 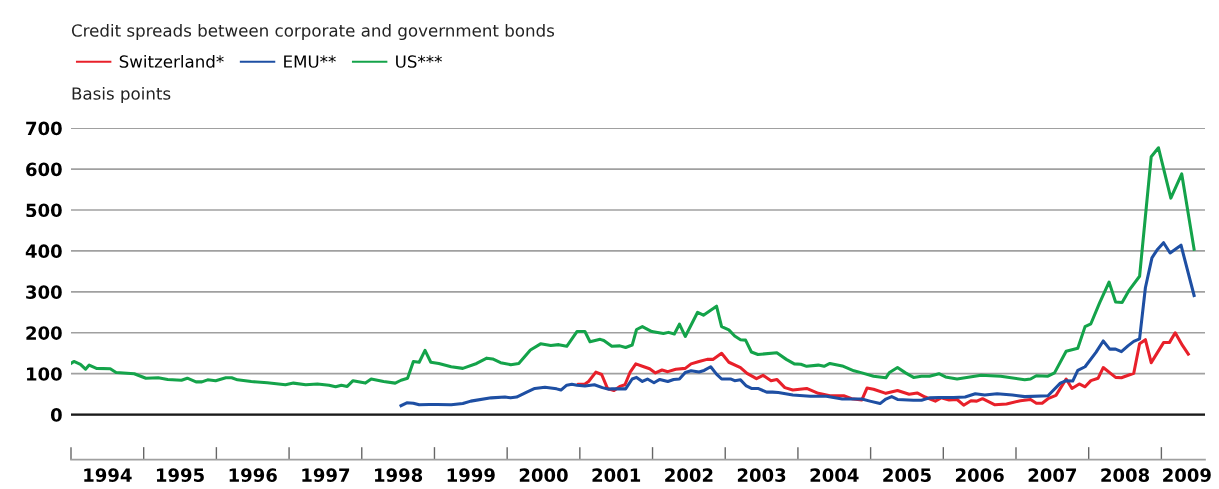 What do you see at coordinates (419, 61) in the screenshot?
I see `legend-label: US***` at bounding box center [419, 61].